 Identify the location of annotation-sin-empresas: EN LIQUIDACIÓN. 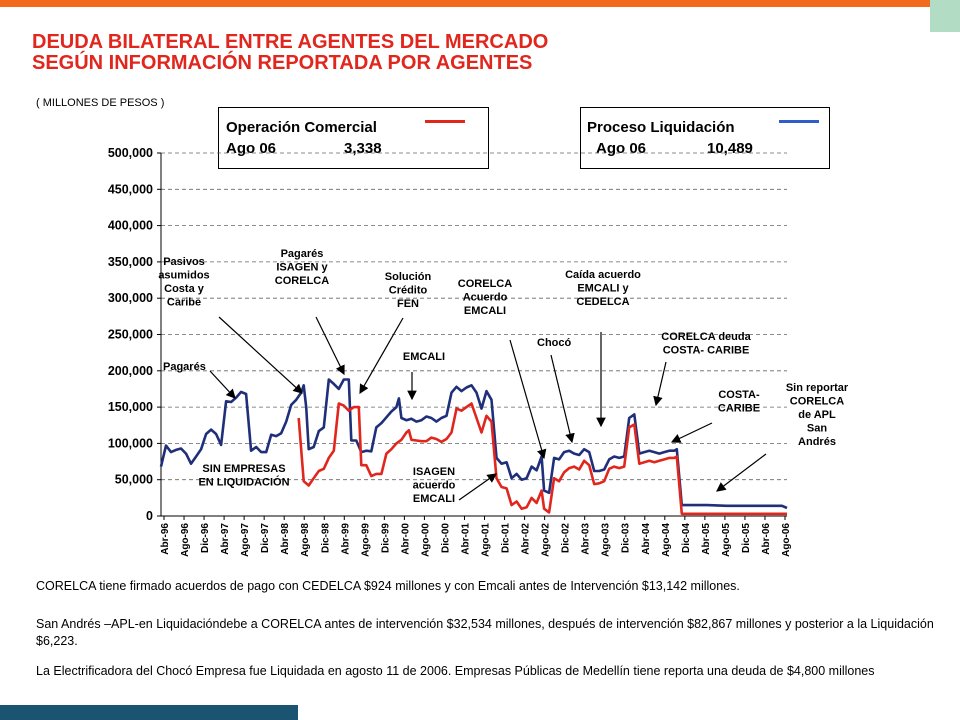
(243, 482).